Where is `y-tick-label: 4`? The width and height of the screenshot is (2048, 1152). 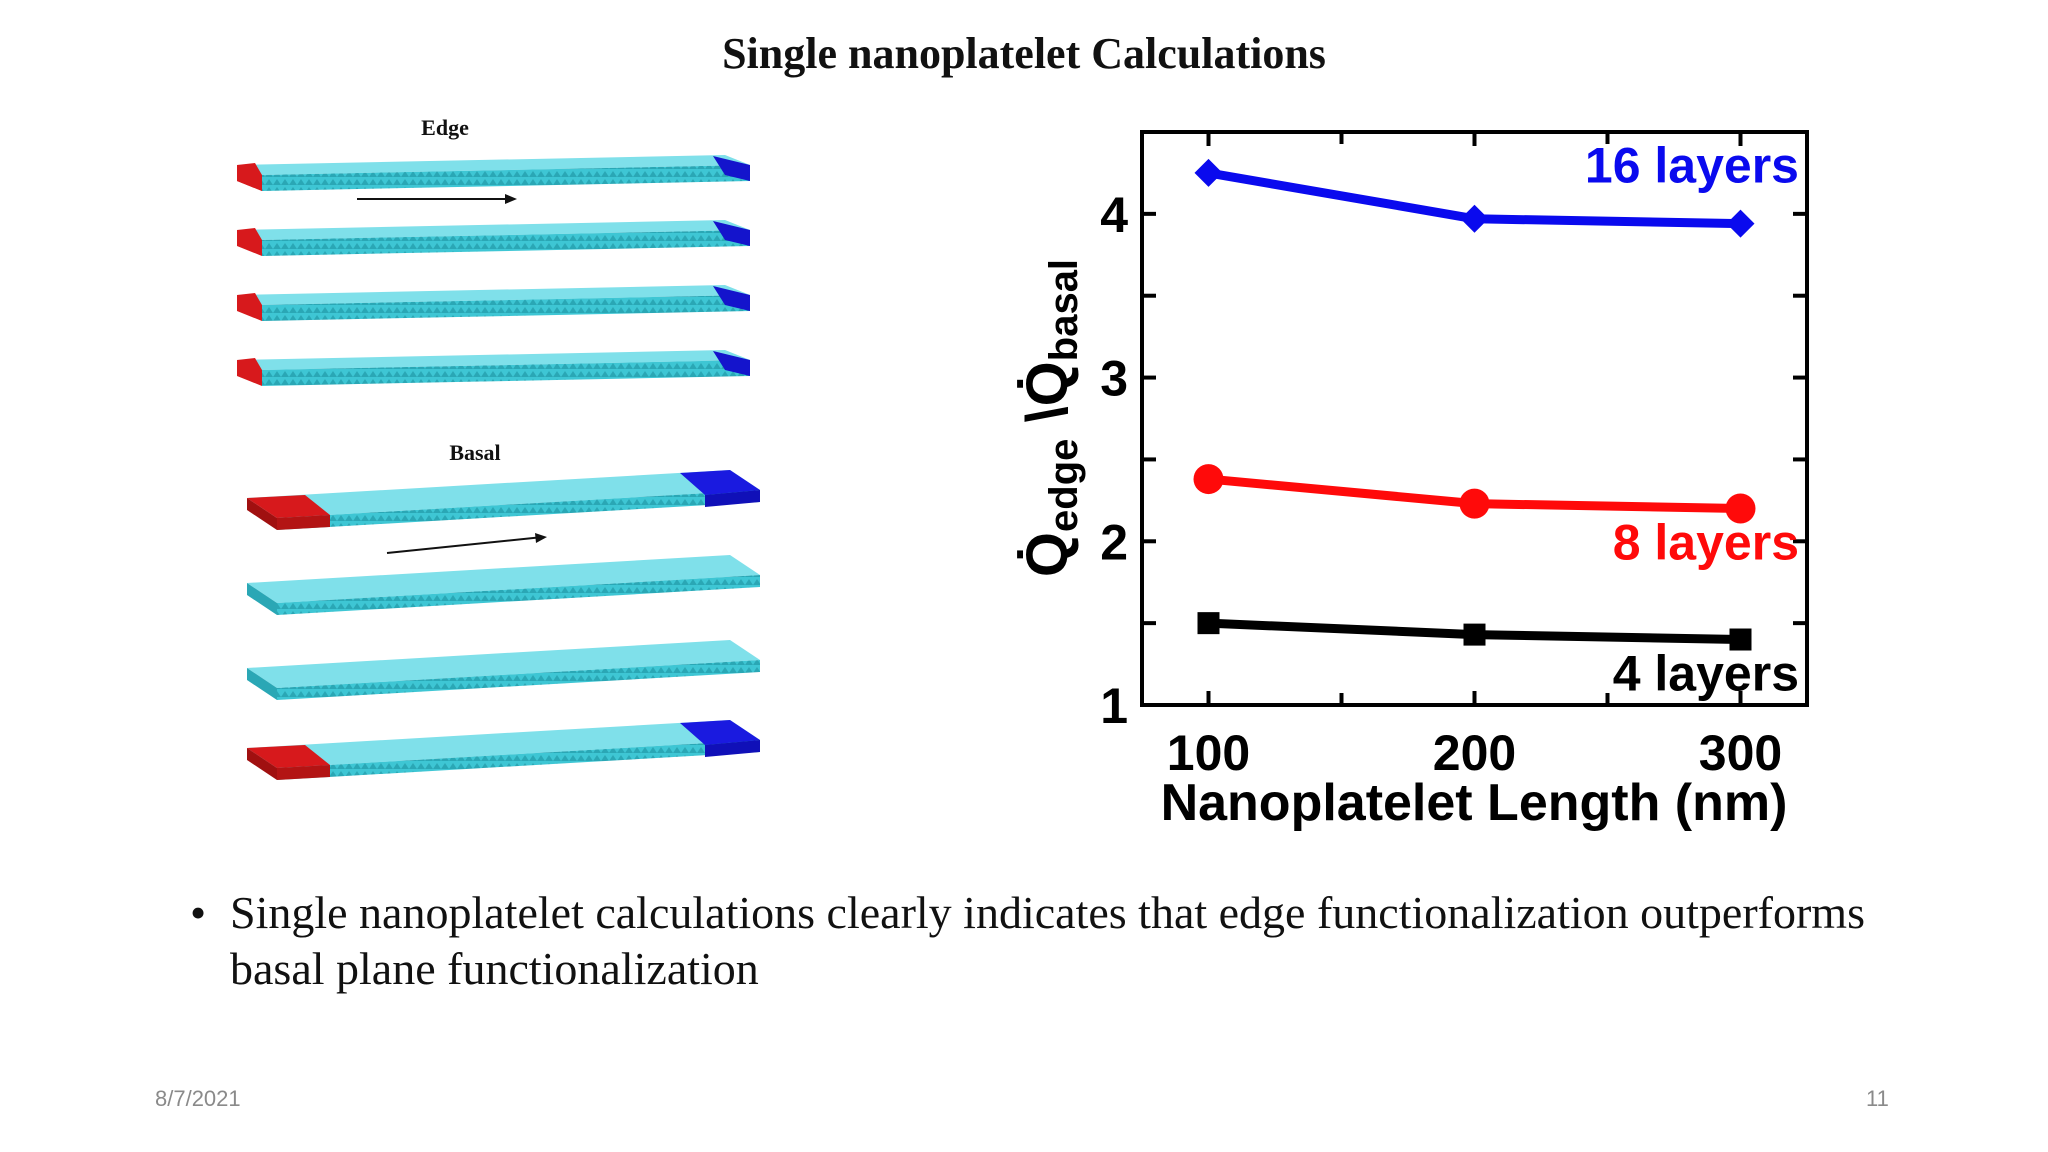
y-tick-label: 4 is located at coordinates (1114, 215).